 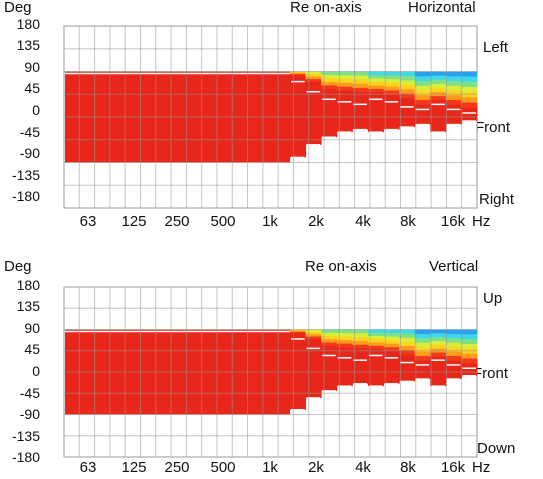 I want to click on x-tick: 500, so click(x=223, y=221).